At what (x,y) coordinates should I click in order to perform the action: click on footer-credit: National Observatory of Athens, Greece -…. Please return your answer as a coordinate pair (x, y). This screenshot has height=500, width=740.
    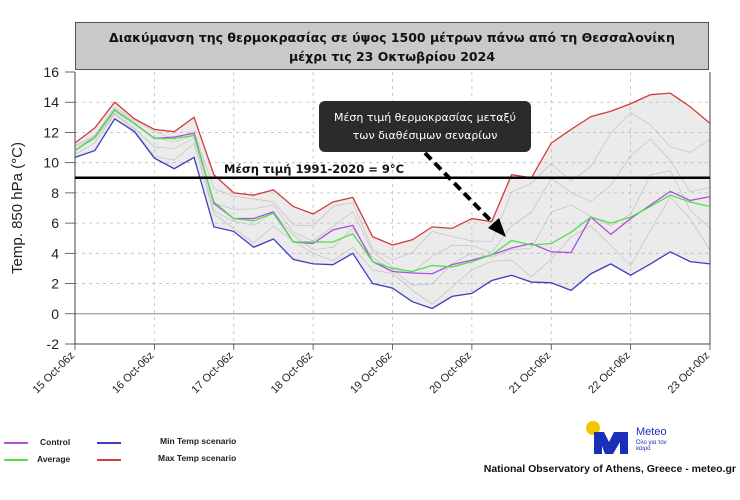
    Looking at the image, I should click on (609, 469).